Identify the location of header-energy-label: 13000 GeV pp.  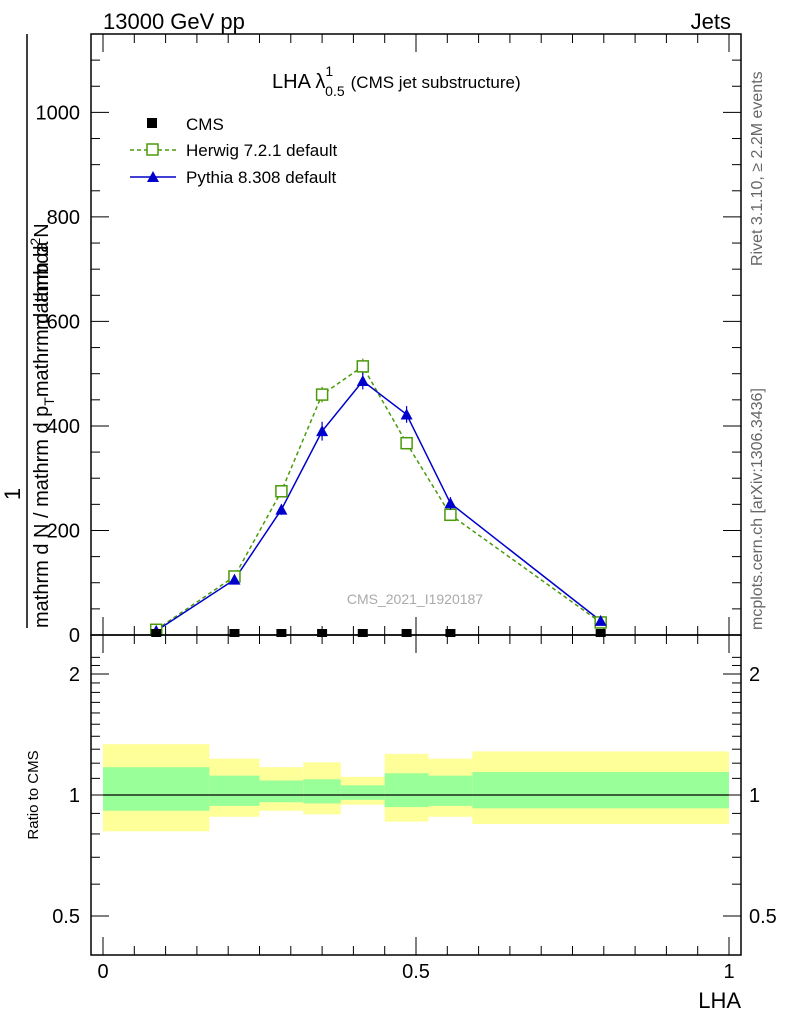
(174, 21).